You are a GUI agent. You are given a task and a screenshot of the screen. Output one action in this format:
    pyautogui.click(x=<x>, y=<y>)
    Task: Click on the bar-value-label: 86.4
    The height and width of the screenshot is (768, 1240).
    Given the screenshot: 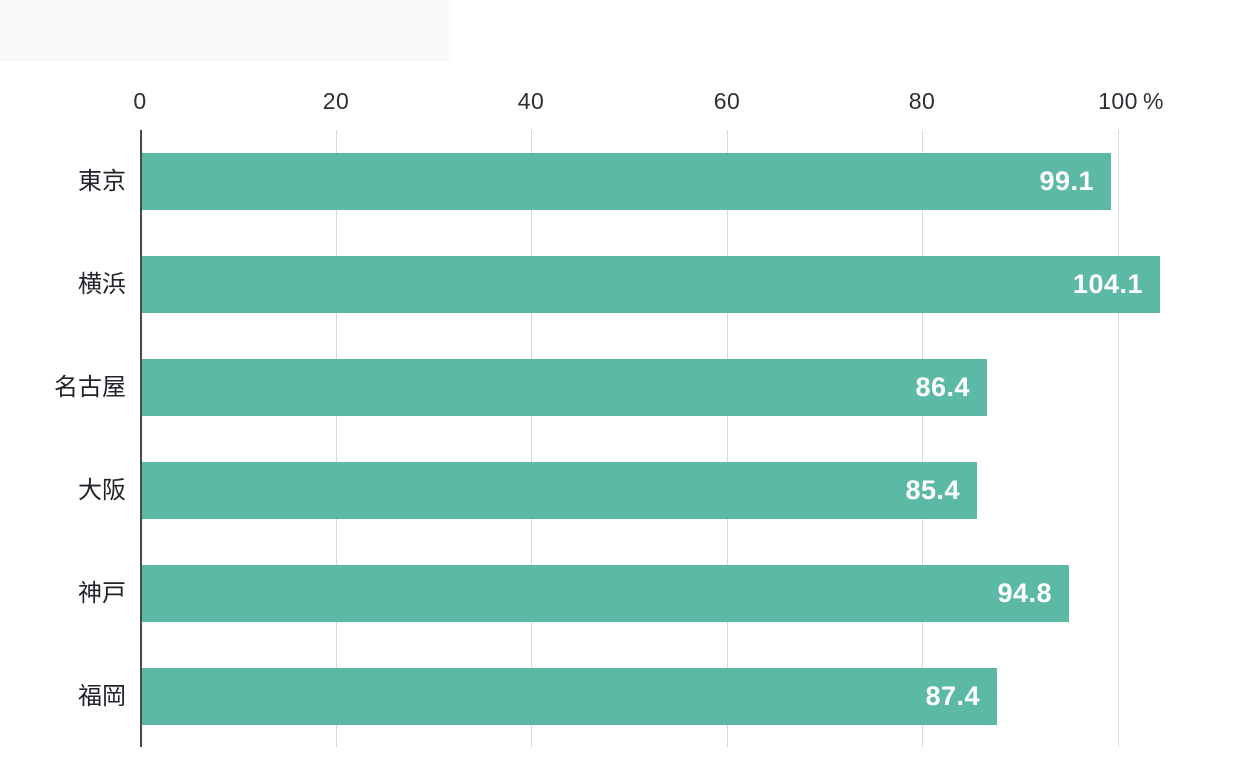 What is the action you would take?
    pyautogui.click(x=942, y=387)
    